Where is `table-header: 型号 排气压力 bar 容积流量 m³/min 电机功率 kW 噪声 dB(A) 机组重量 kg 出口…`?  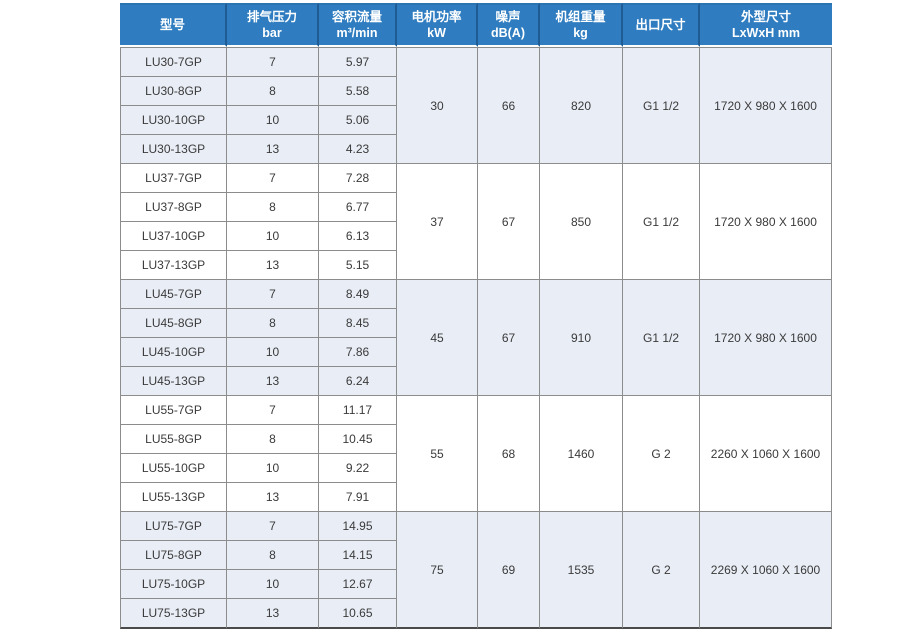 table-header: 型号 排气压力 bar 容积流量 m³/min 电机功率 kW 噪声 dB(A) 机组重量 kg 出口… is located at coordinates (476, 25).